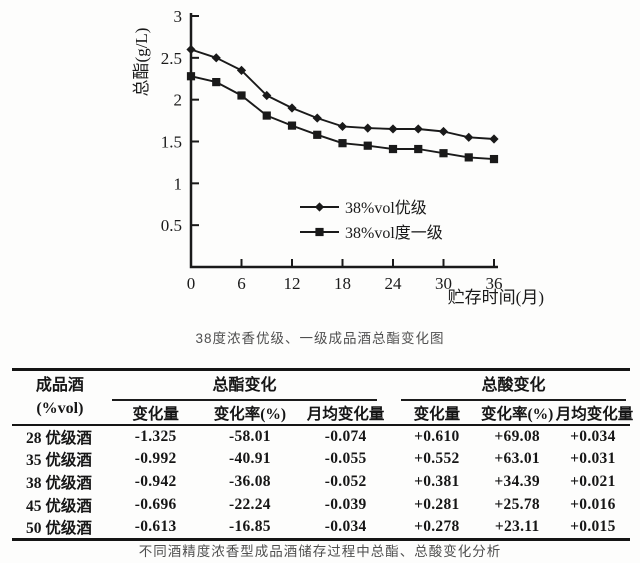 This screenshot has height=563, width=640. Describe the element at coordinates (394, 283) in the screenshot. I see `x-tick-label: 24` at that location.